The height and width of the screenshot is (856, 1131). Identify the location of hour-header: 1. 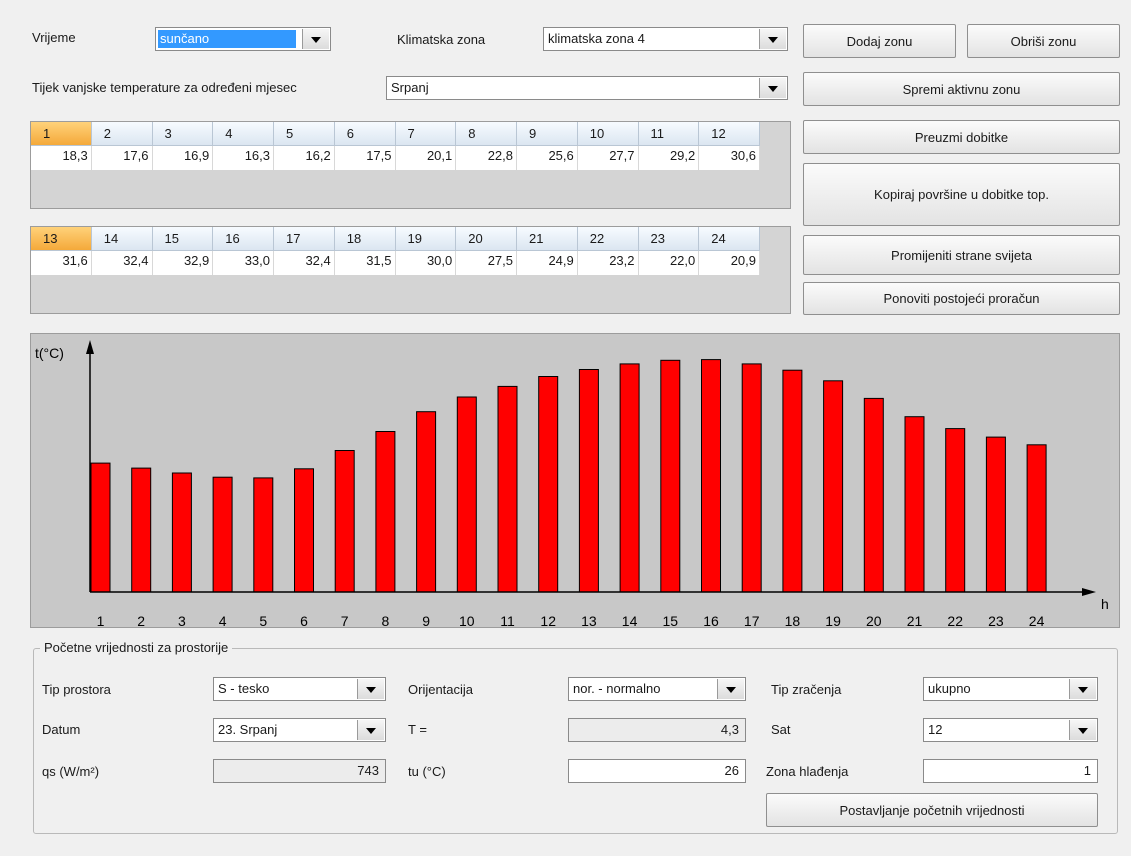
(61, 134).